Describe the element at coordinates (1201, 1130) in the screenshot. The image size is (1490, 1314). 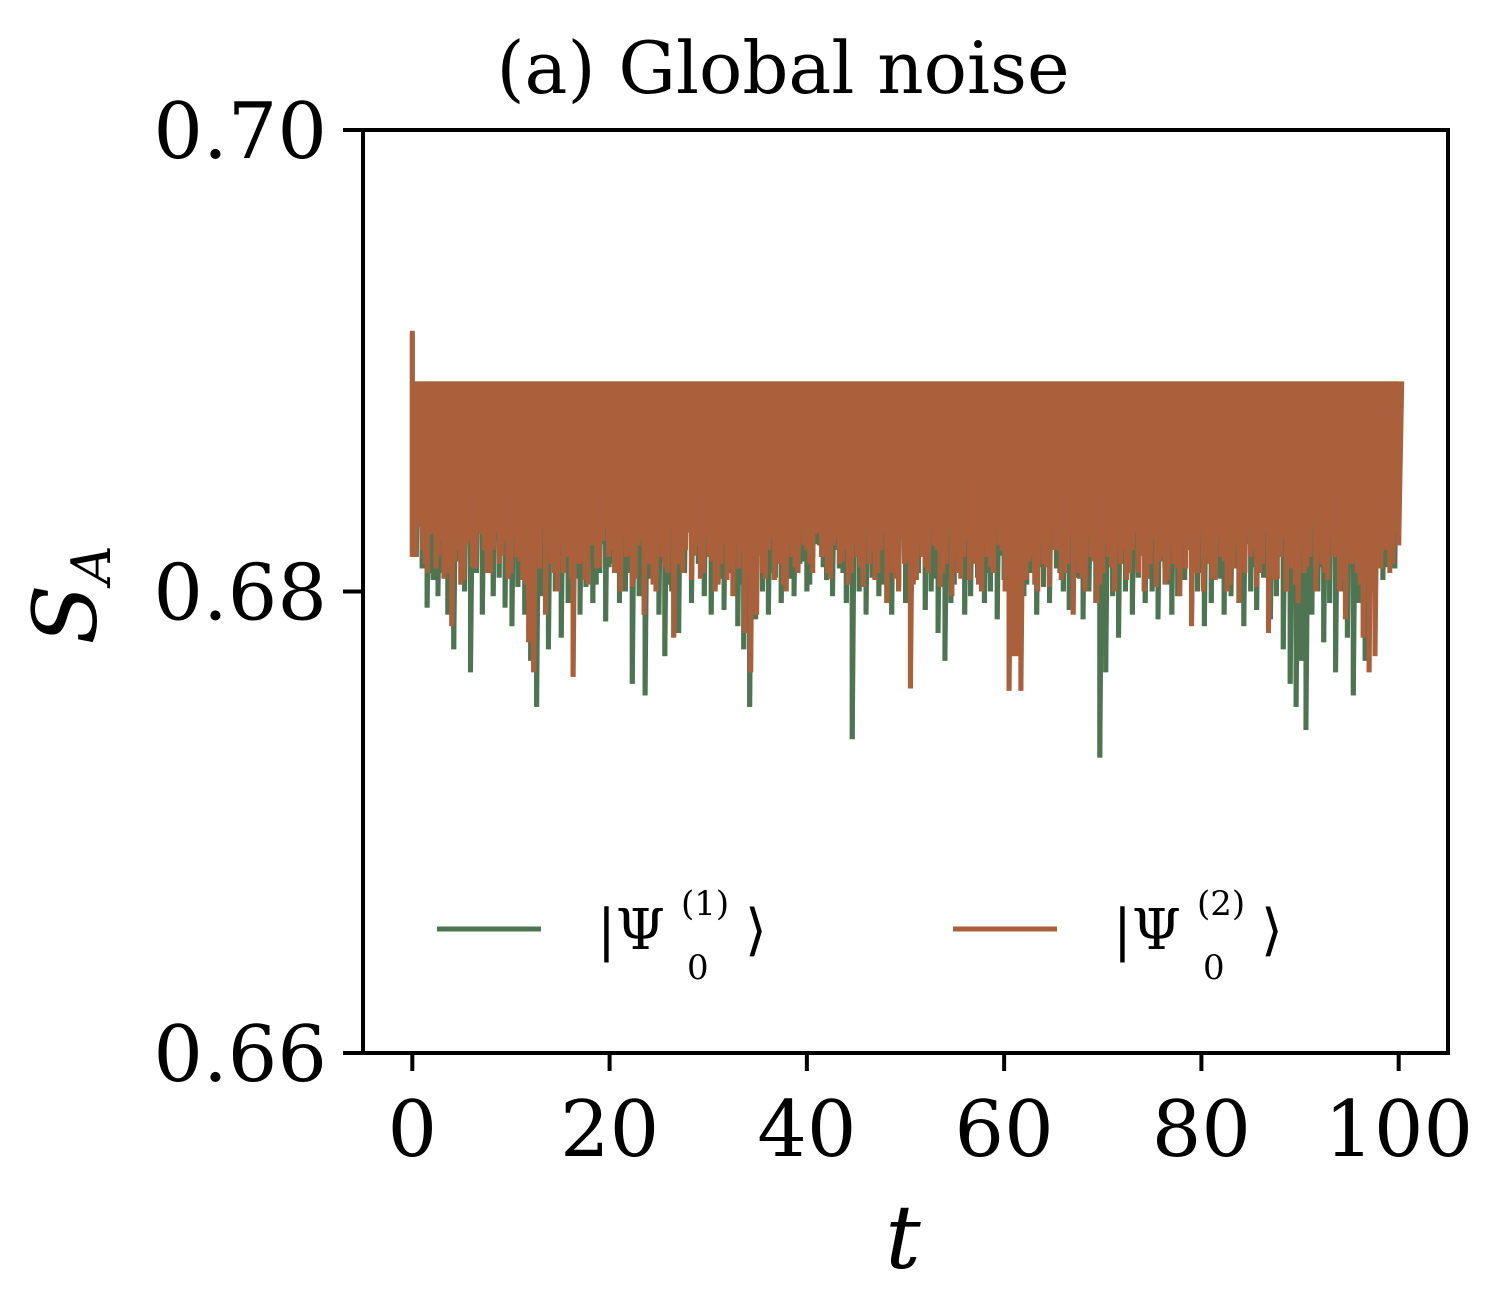
I see `x-tick-label: 80` at that location.